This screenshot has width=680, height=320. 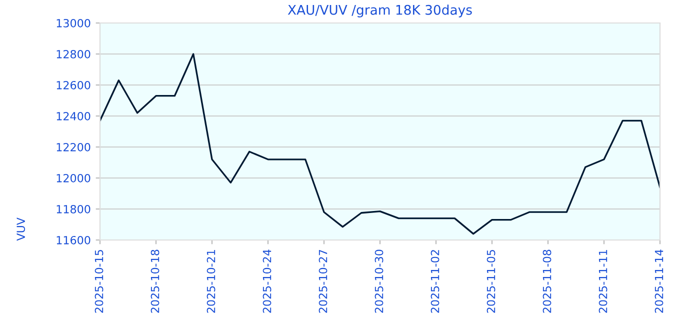 What do you see at coordinates (73, 240) in the screenshot?
I see `y-tick-label: 11600` at bounding box center [73, 240].